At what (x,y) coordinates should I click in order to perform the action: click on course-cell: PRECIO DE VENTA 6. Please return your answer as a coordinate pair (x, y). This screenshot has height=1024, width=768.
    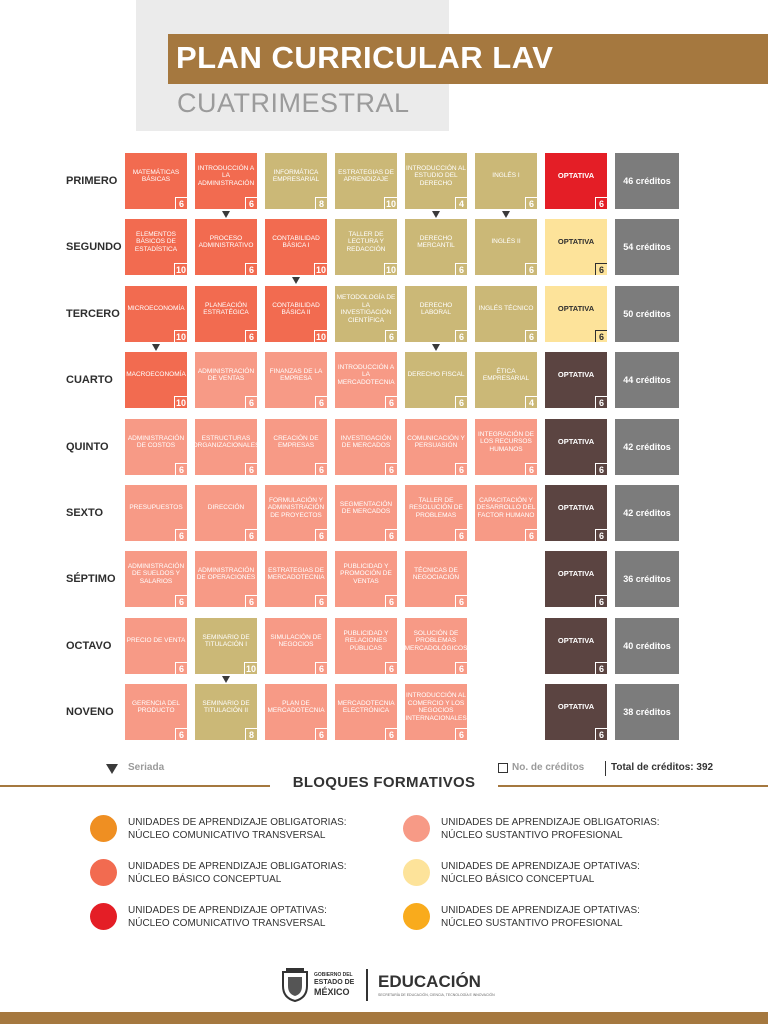
    Looking at the image, I should click on (156, 646).